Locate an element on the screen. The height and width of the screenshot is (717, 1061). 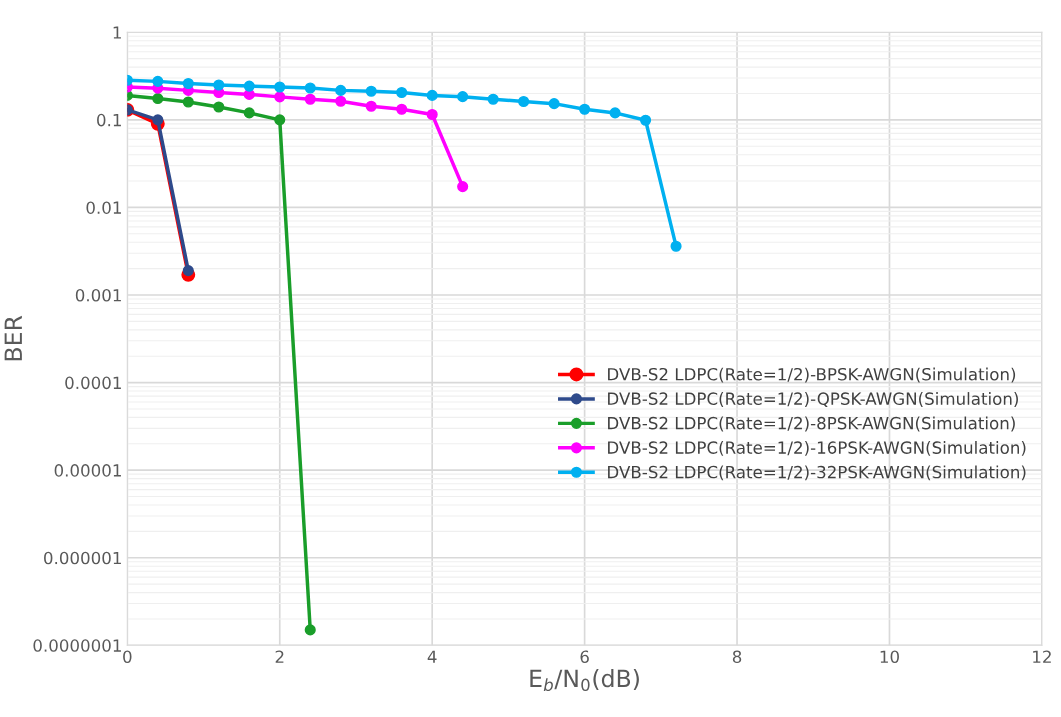
x-tick-label: 12 is located at coordinates (1042, 656).